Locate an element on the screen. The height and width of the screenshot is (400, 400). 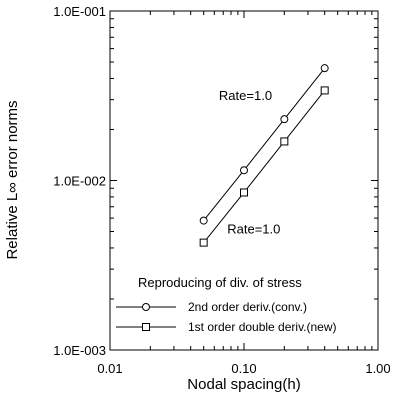
x-tick-label: 0.01 is located at coordinates (109, 368).